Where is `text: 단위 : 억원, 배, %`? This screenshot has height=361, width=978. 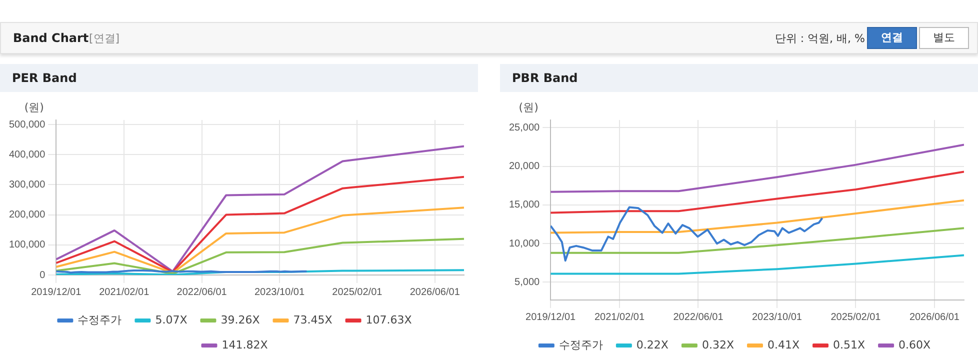
text: 단위 : 억원, 배, % is located at coordinates (819, 38).